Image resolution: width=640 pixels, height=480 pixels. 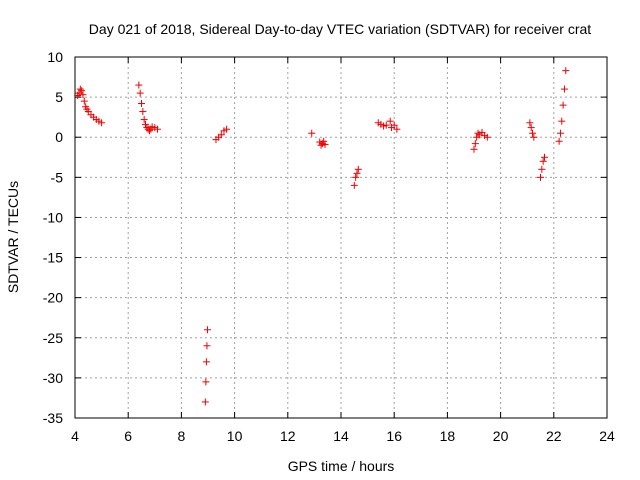 What do you see at coordinates (13, 237) in the screenshot?
I see `y-axis-label: SDTVAR / TECUs` at bounding box center [13, 237].